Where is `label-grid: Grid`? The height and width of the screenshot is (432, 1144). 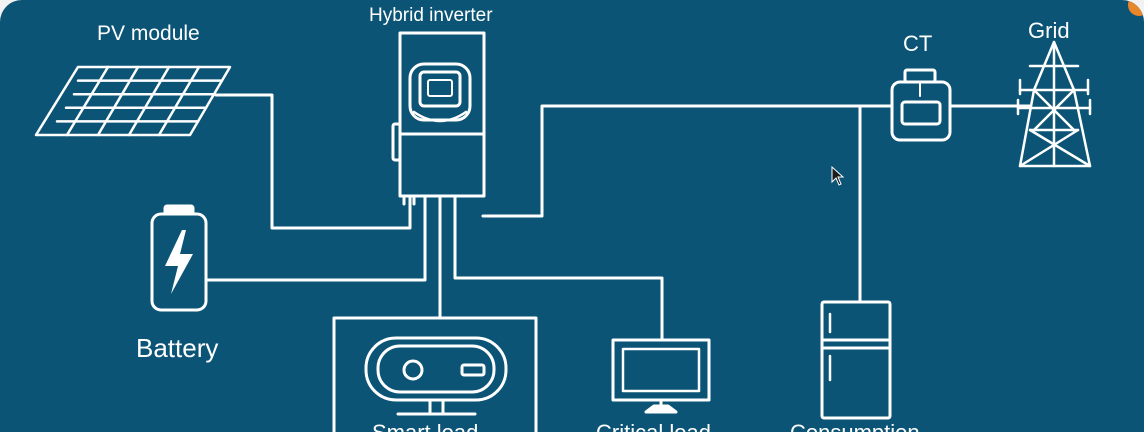
label-grid: Grid is located at coordinates (1049, 30).